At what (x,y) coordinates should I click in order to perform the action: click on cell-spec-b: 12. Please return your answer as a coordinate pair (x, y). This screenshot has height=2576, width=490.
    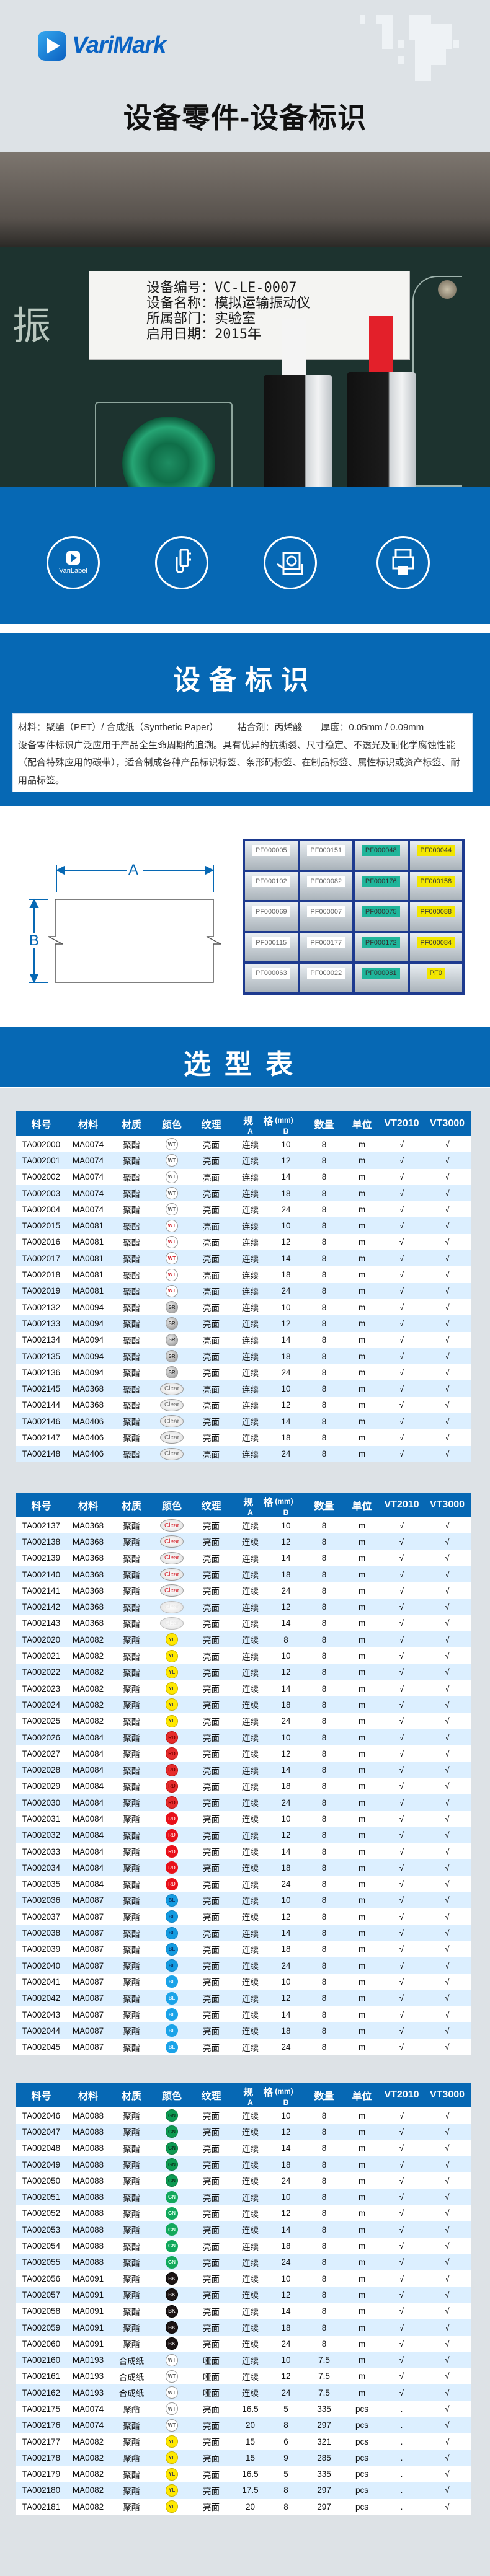
    Looking at the image, I should click on (286, 2213).